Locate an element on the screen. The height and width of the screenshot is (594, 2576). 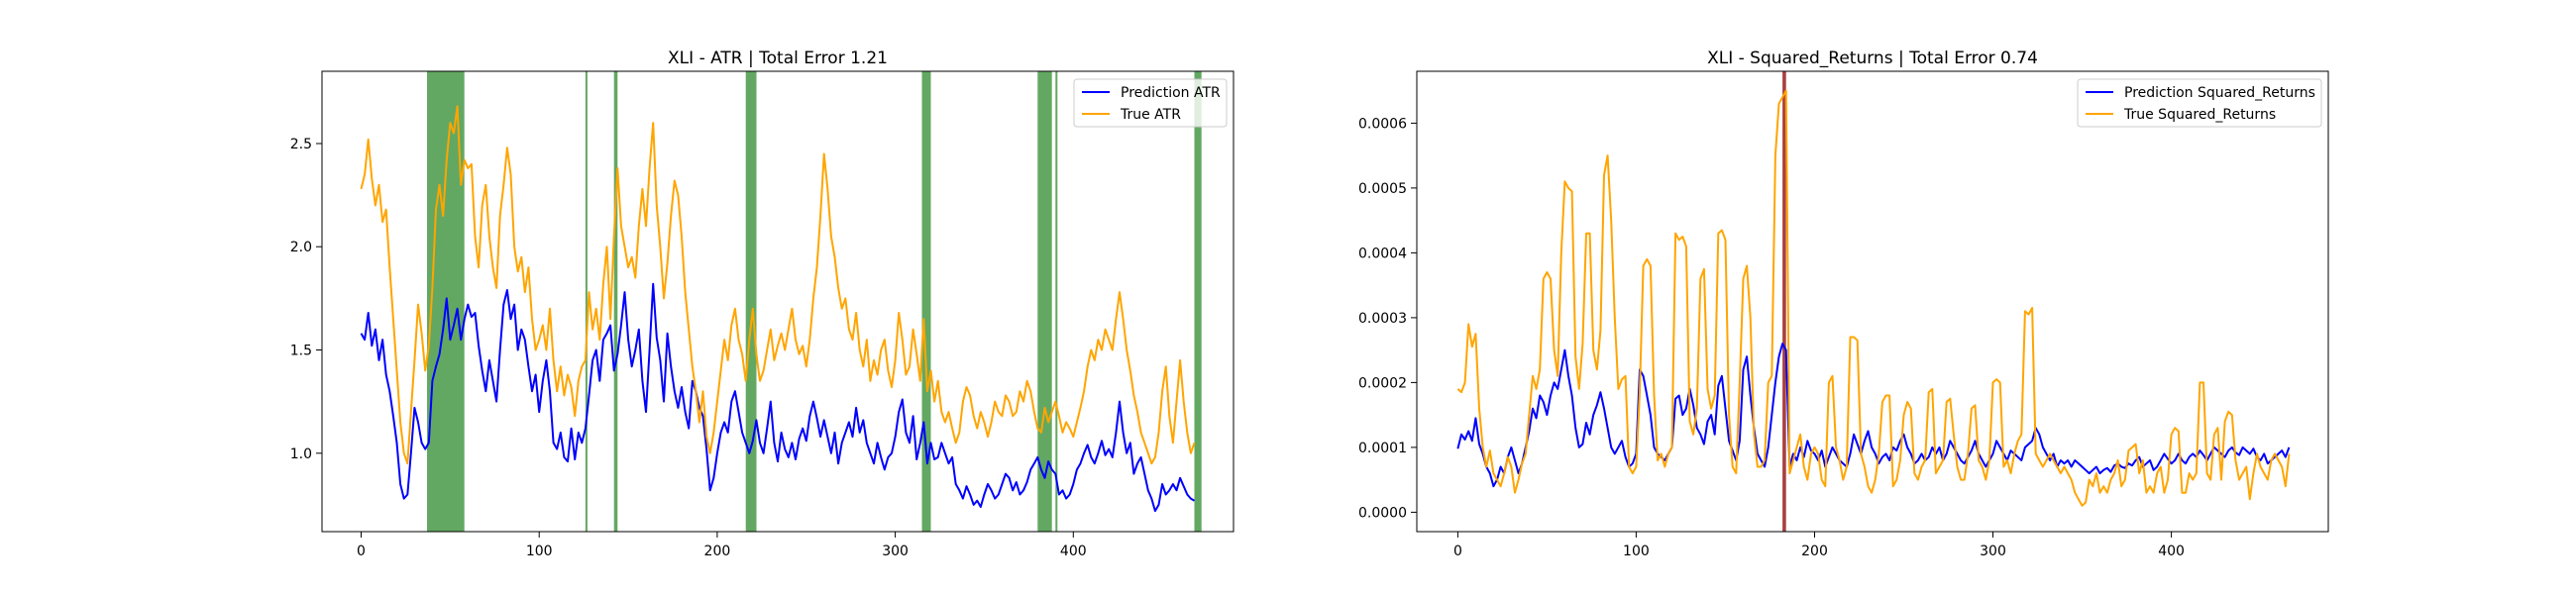
y-tick-label: 1.0 is located at coordinates (301, 454).